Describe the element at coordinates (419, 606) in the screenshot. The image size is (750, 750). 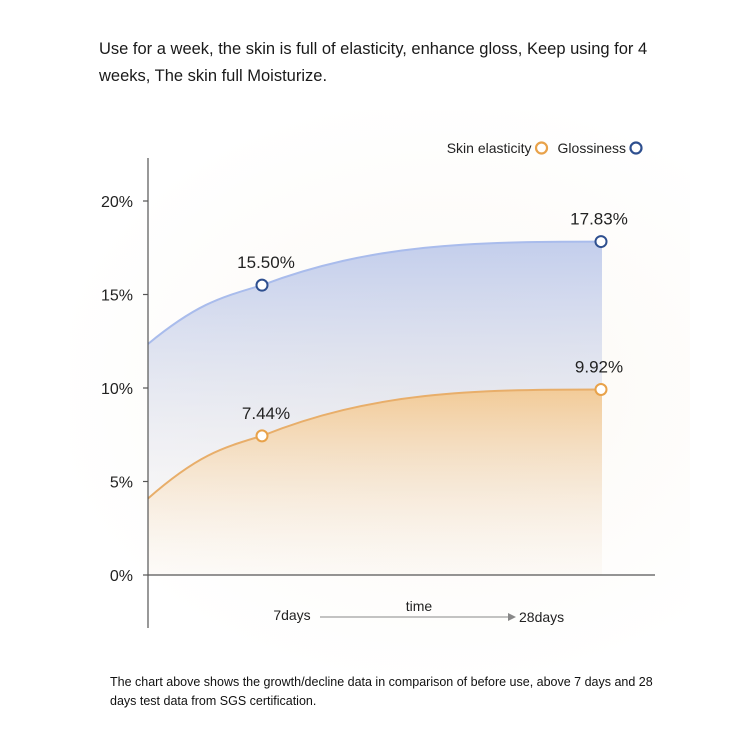
I see `x-axis-title: time` at that location.